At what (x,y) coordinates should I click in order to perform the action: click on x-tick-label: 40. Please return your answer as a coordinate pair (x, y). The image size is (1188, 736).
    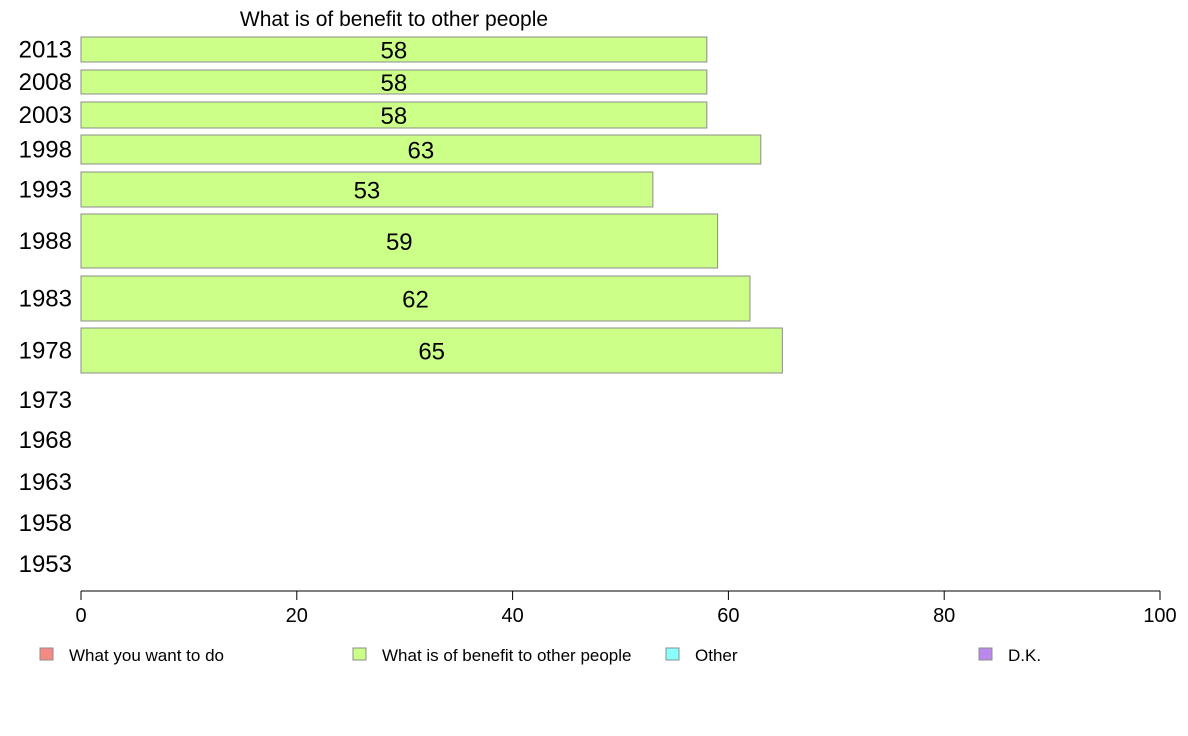
    Looking at the image, I should click on (512, 616).